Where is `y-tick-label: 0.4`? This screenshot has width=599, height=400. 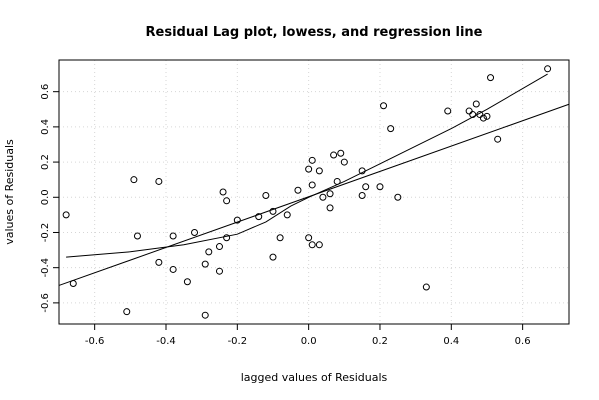 y-tick-label: 0.4 is located at coordinates (45, 127).